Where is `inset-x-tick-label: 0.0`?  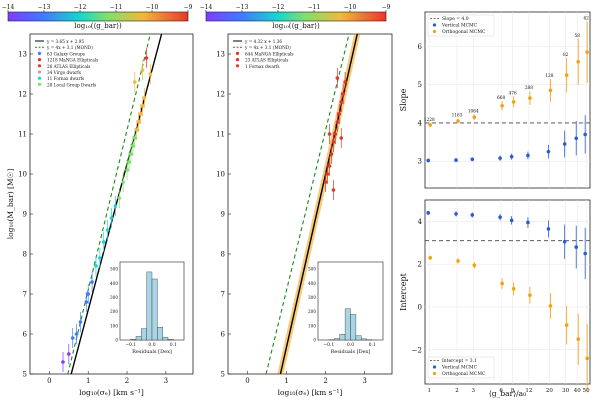 inset-x-tick-label: 0.0 is located at coordinates (350, 345).